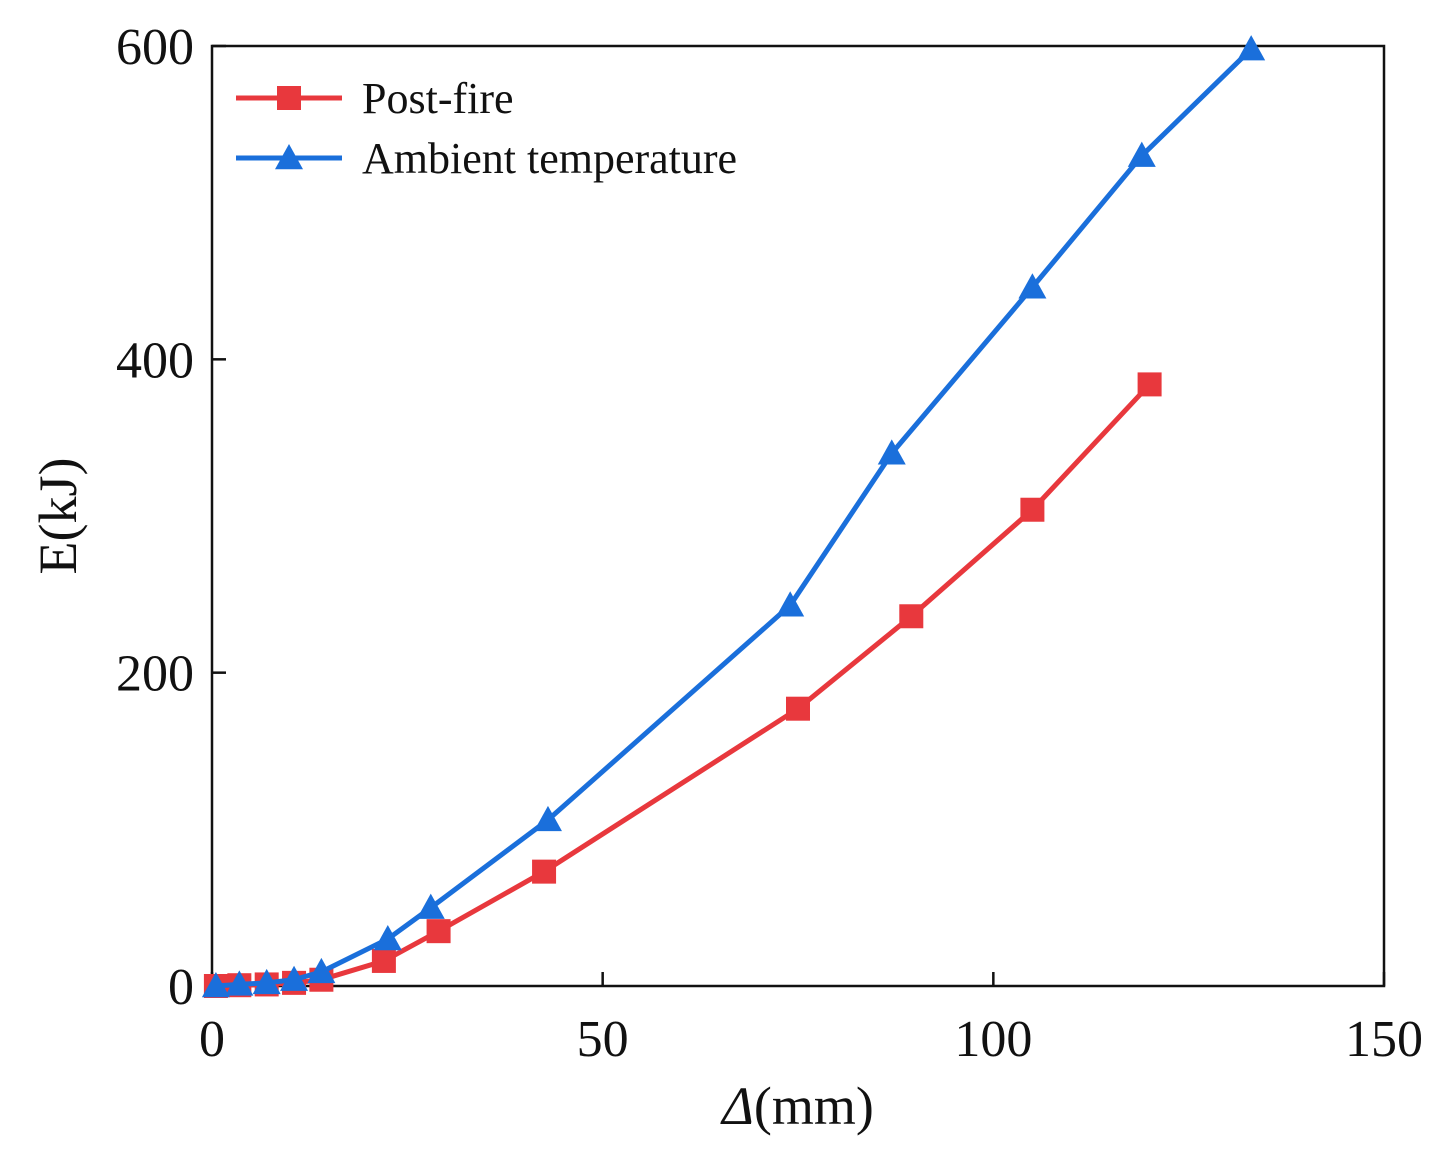 The width and height of the screenshot is (1452, 1168). Describe the element at coordinates (993, 1039) in the screenshot. I see `x-tick-label: 100` at that location.